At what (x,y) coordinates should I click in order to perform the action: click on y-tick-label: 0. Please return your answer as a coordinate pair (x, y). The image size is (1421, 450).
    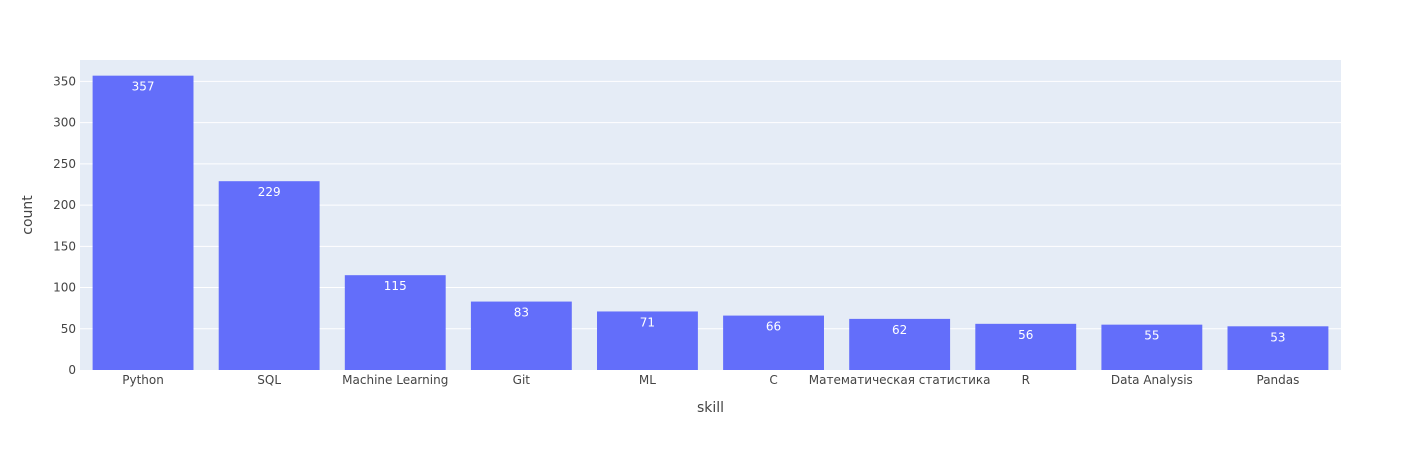
    Looking at the image, I should click on (72, 370).